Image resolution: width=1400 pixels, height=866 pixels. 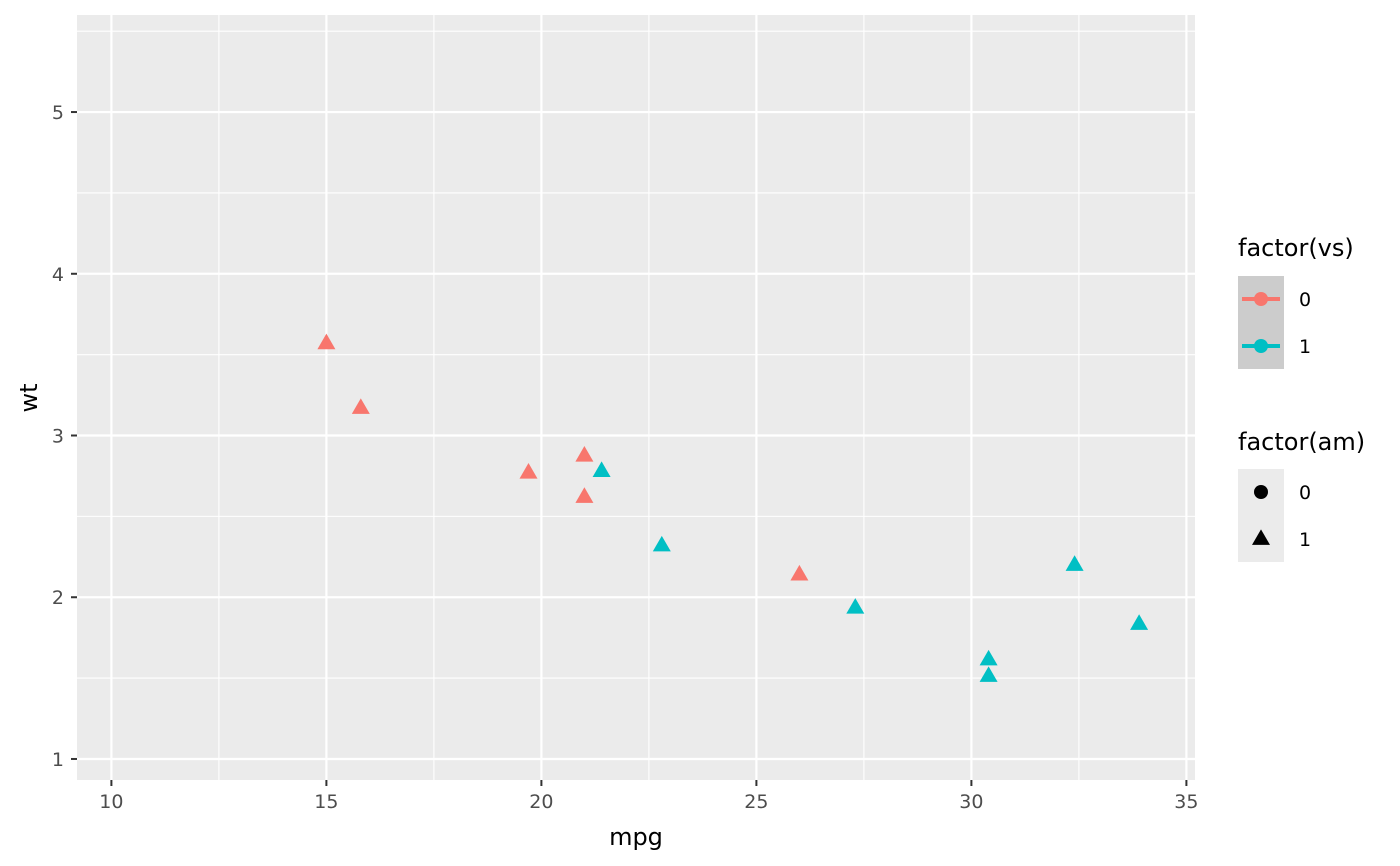 I want to click on y-axis-title: wt, so click(x=29, y=397).